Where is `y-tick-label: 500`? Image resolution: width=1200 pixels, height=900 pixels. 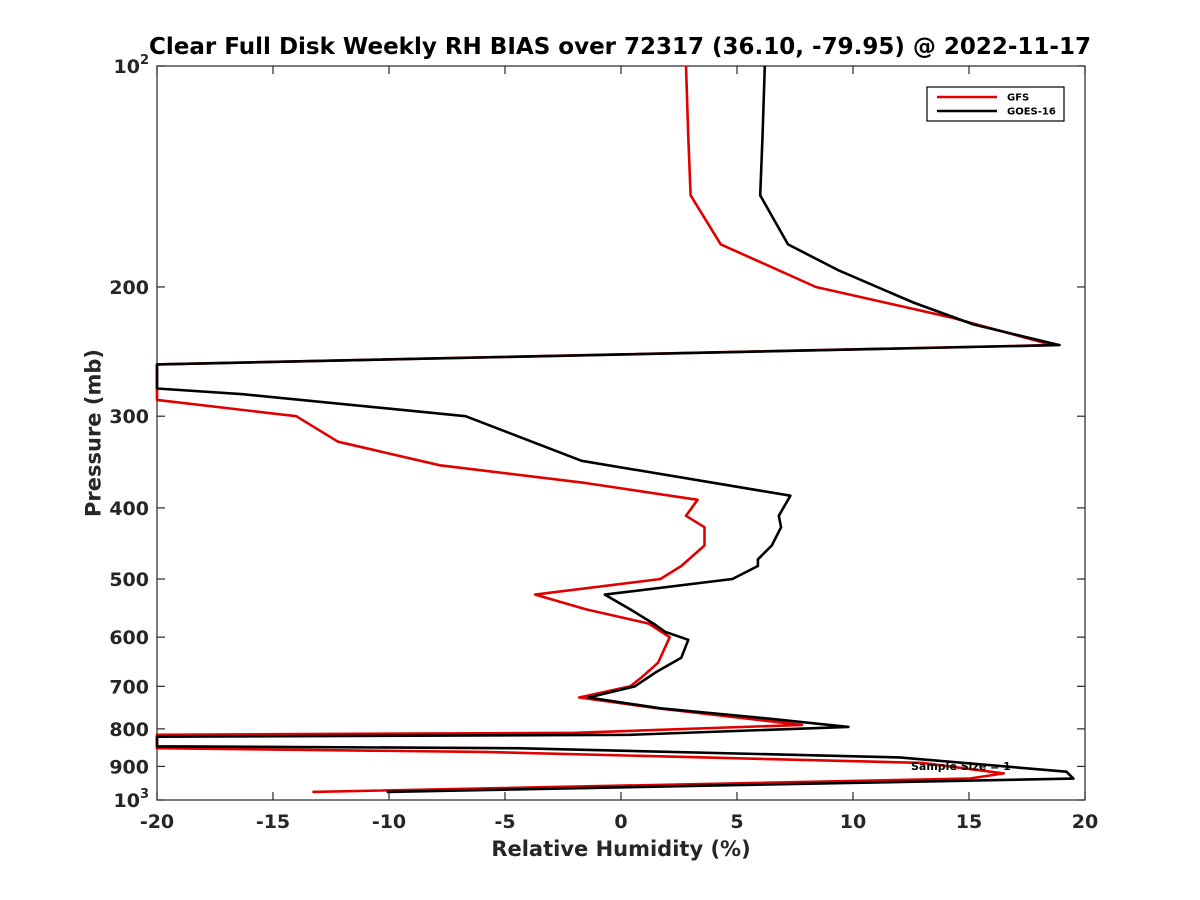 y-tick-label: 500 is located at coordinates (129, 580).